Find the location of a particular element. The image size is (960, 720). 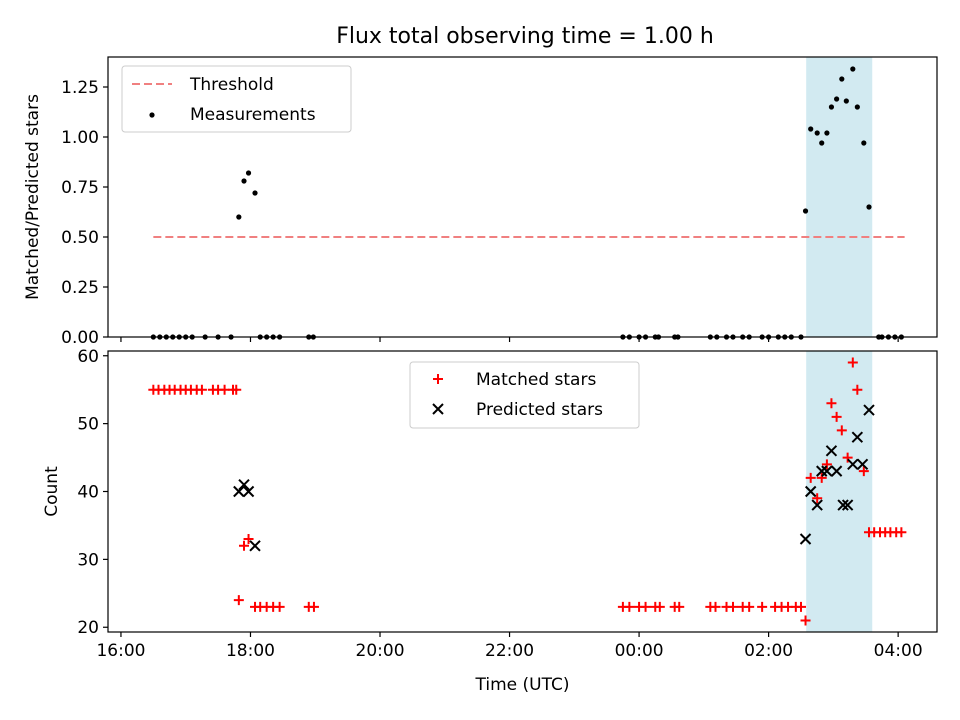

x-tick-label: 20:00 is located at coordinates (380, 651).